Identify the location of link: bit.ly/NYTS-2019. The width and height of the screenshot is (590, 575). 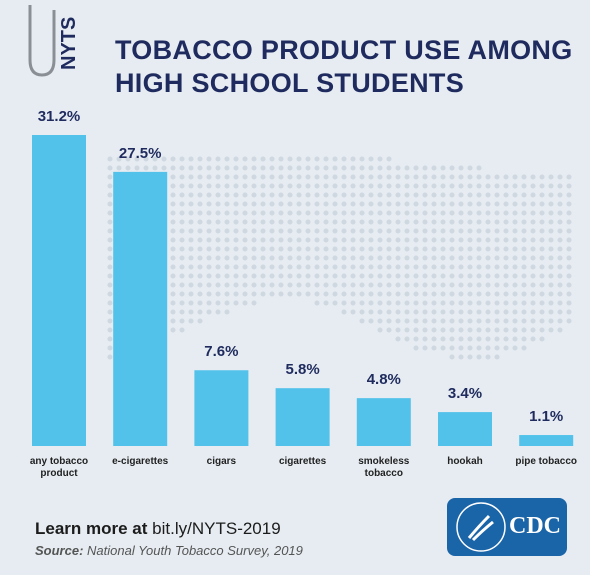
(216, 528).